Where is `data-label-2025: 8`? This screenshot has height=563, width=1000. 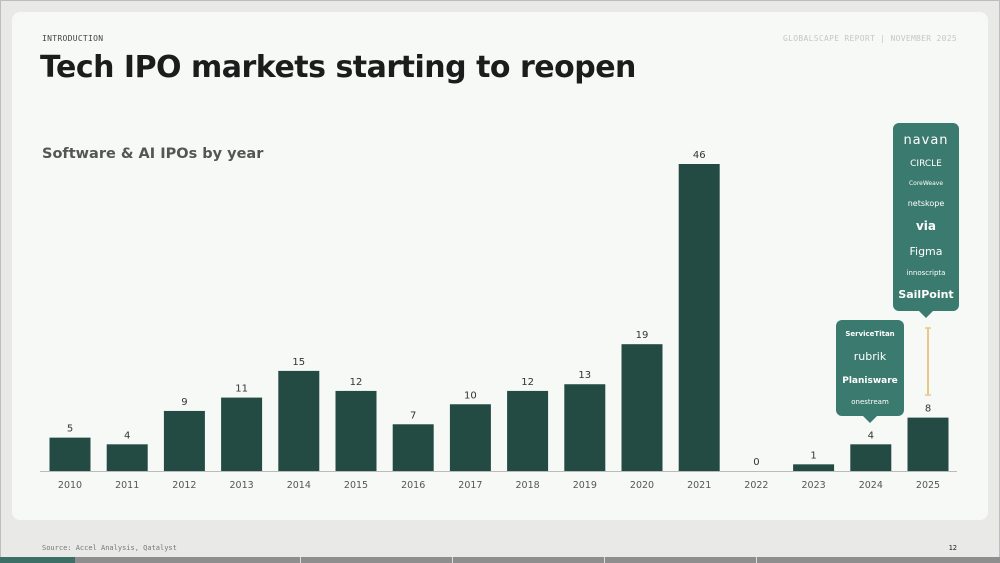 data-label-2025: 8 is located at coordinates (928, 409).